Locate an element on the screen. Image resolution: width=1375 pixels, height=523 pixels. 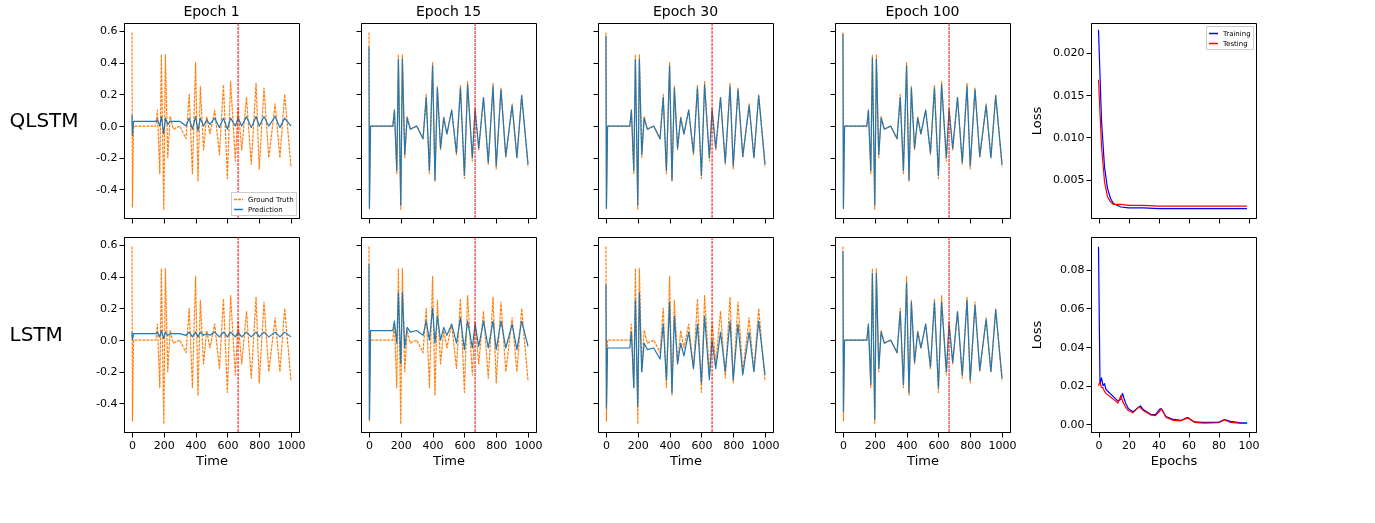
chart-title: Epoch 100 is located at coordinates (922, 10).